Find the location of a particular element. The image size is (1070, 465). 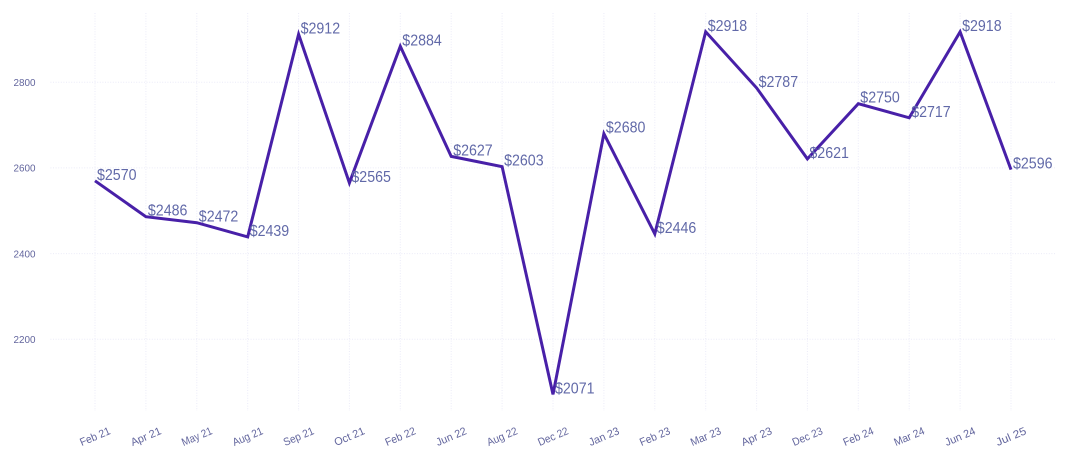

svg-text: $2439 is located at coordinates (270, 231).